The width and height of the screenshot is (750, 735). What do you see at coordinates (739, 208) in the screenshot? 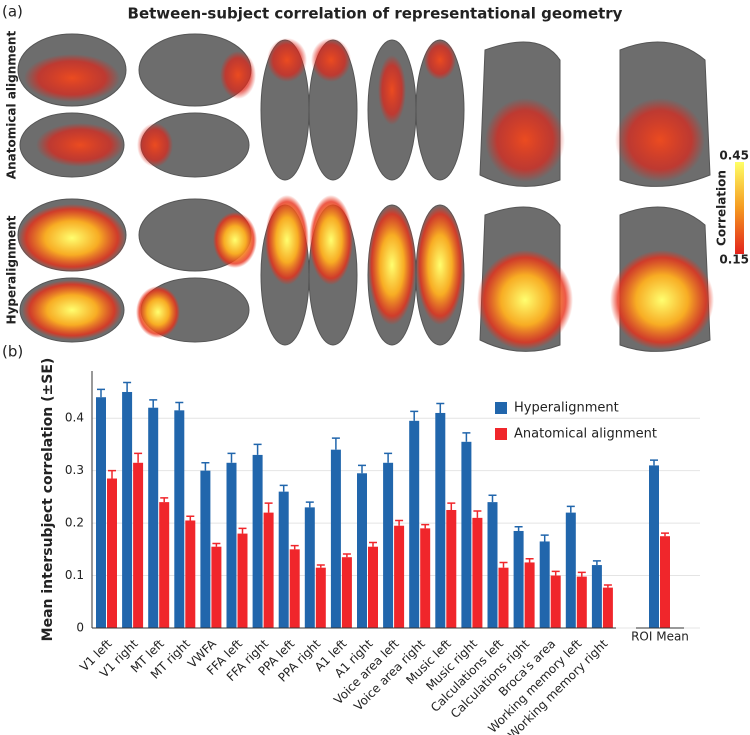
I see `colorbar-gradient` at bounding box center [739, 208].